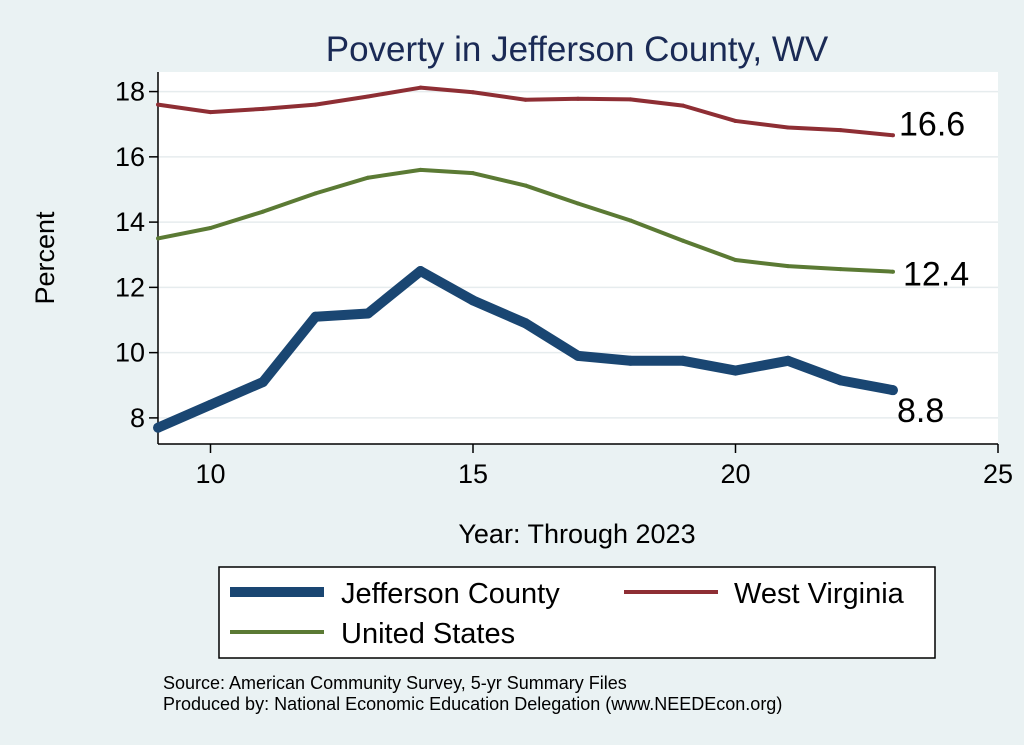 Image resolution: width=1024 pixels, height=745 pixels. Describe the element at coordinates (819, 594) in the screenshot. I see `legend-label-west-virginia: West Virginia` at that location.